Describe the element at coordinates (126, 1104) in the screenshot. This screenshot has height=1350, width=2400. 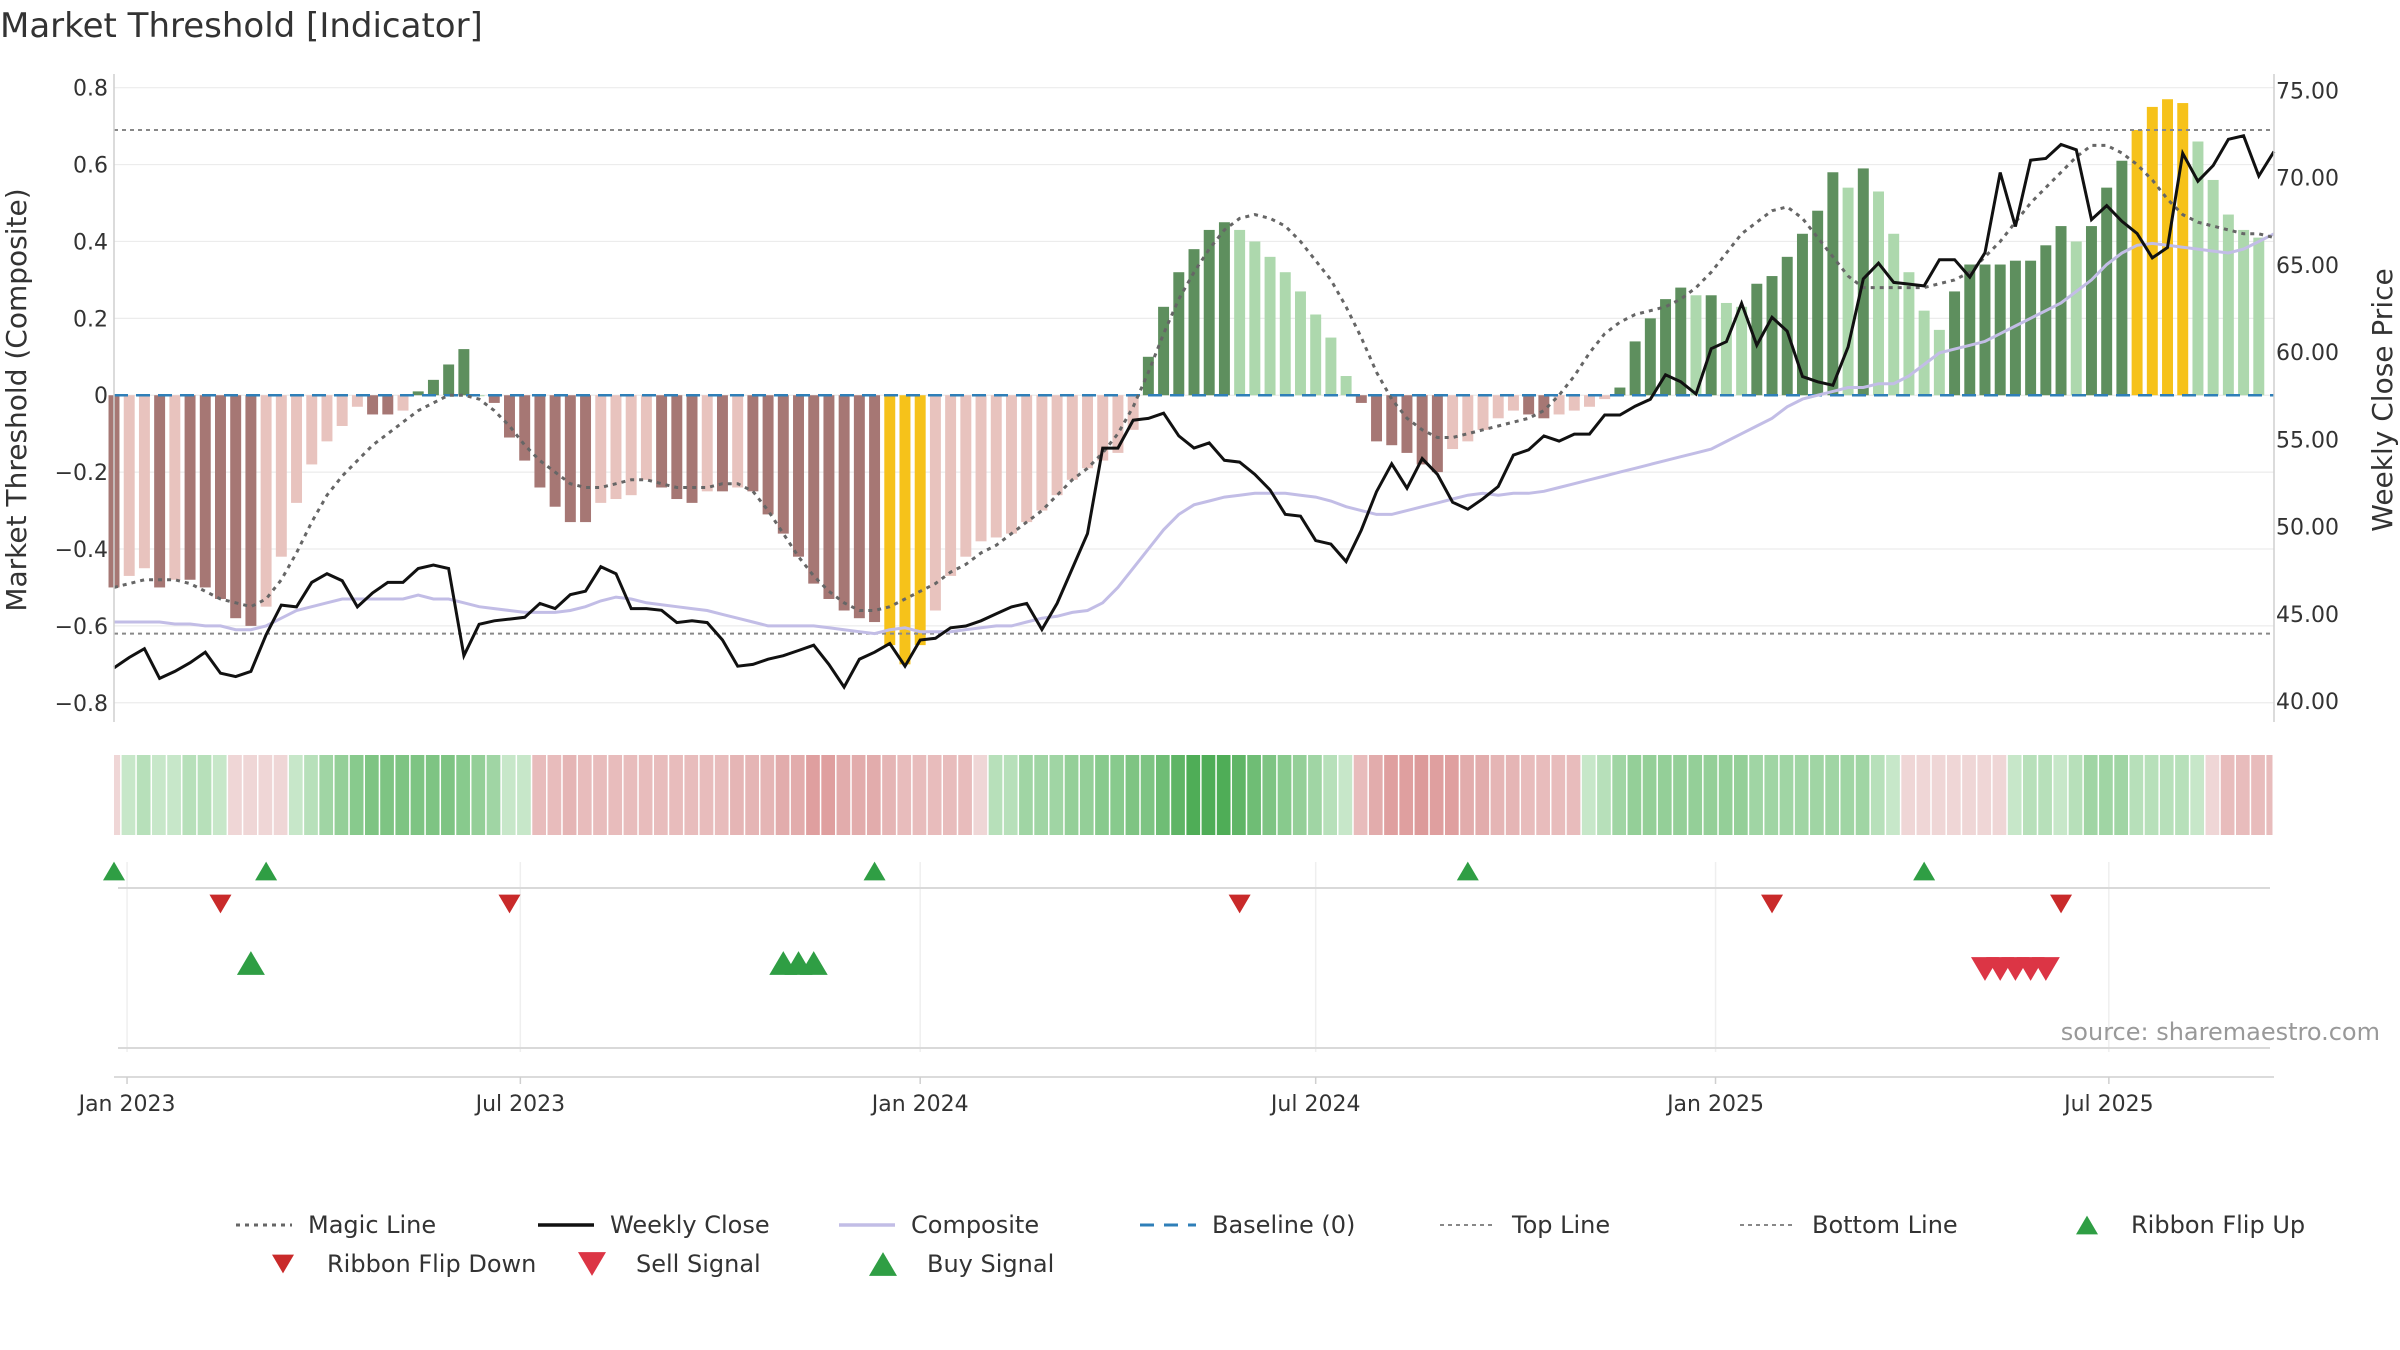
I see `x-tick-label: Jan 2023` at that location.